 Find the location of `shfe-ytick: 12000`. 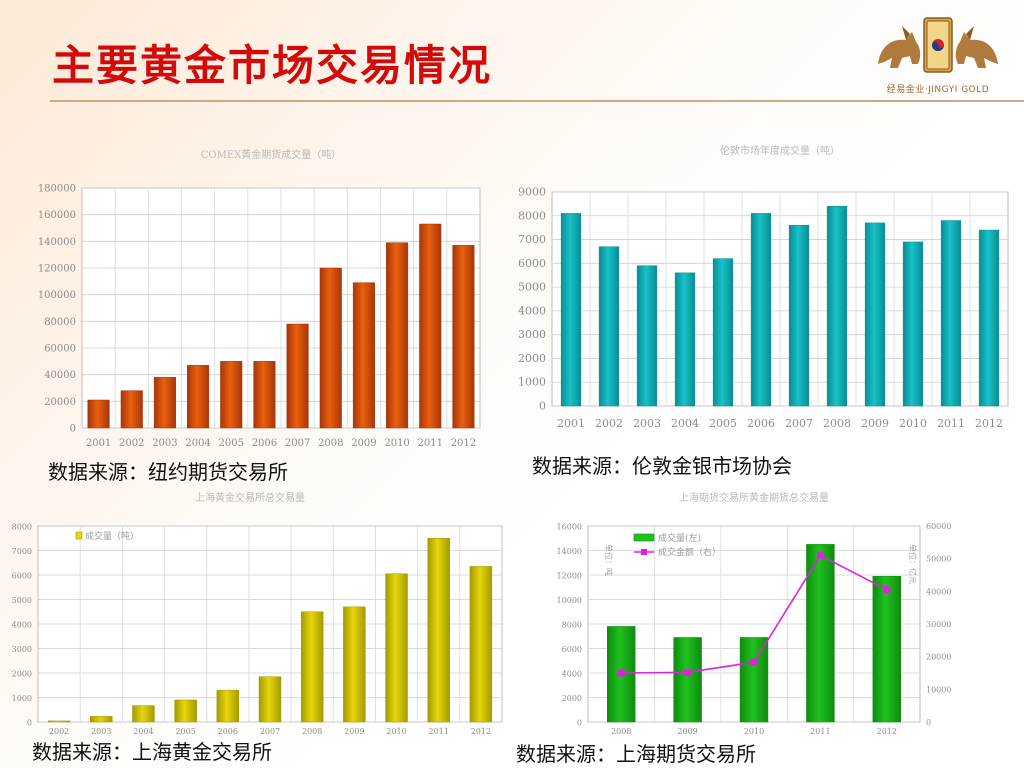

shfe-ytick: 12000 is located at coordinates (569, 576).